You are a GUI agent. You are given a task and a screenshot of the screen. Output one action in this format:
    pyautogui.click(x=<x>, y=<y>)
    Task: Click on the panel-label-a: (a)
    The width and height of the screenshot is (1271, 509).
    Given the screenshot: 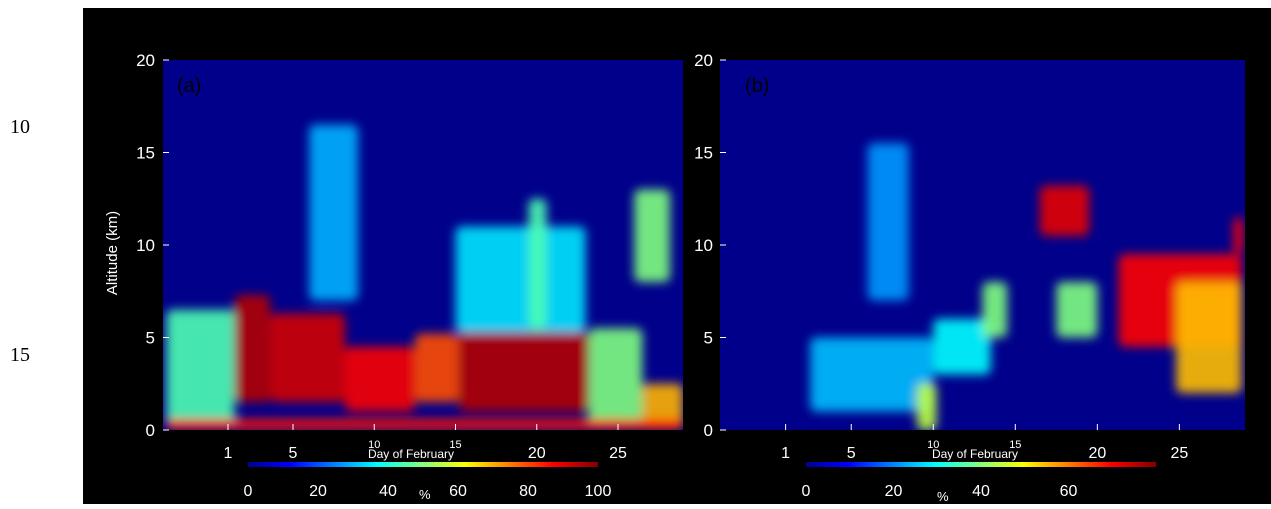 What is the action you would take?
    pyautogui.click(x=189, y=86)
    